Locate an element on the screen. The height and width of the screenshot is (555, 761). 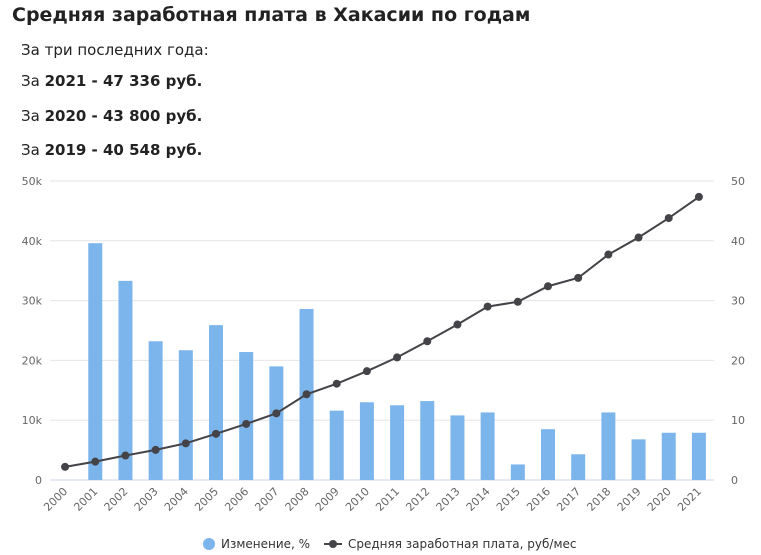
x-tick-label: 2007 is located at coordinates (266, 499).